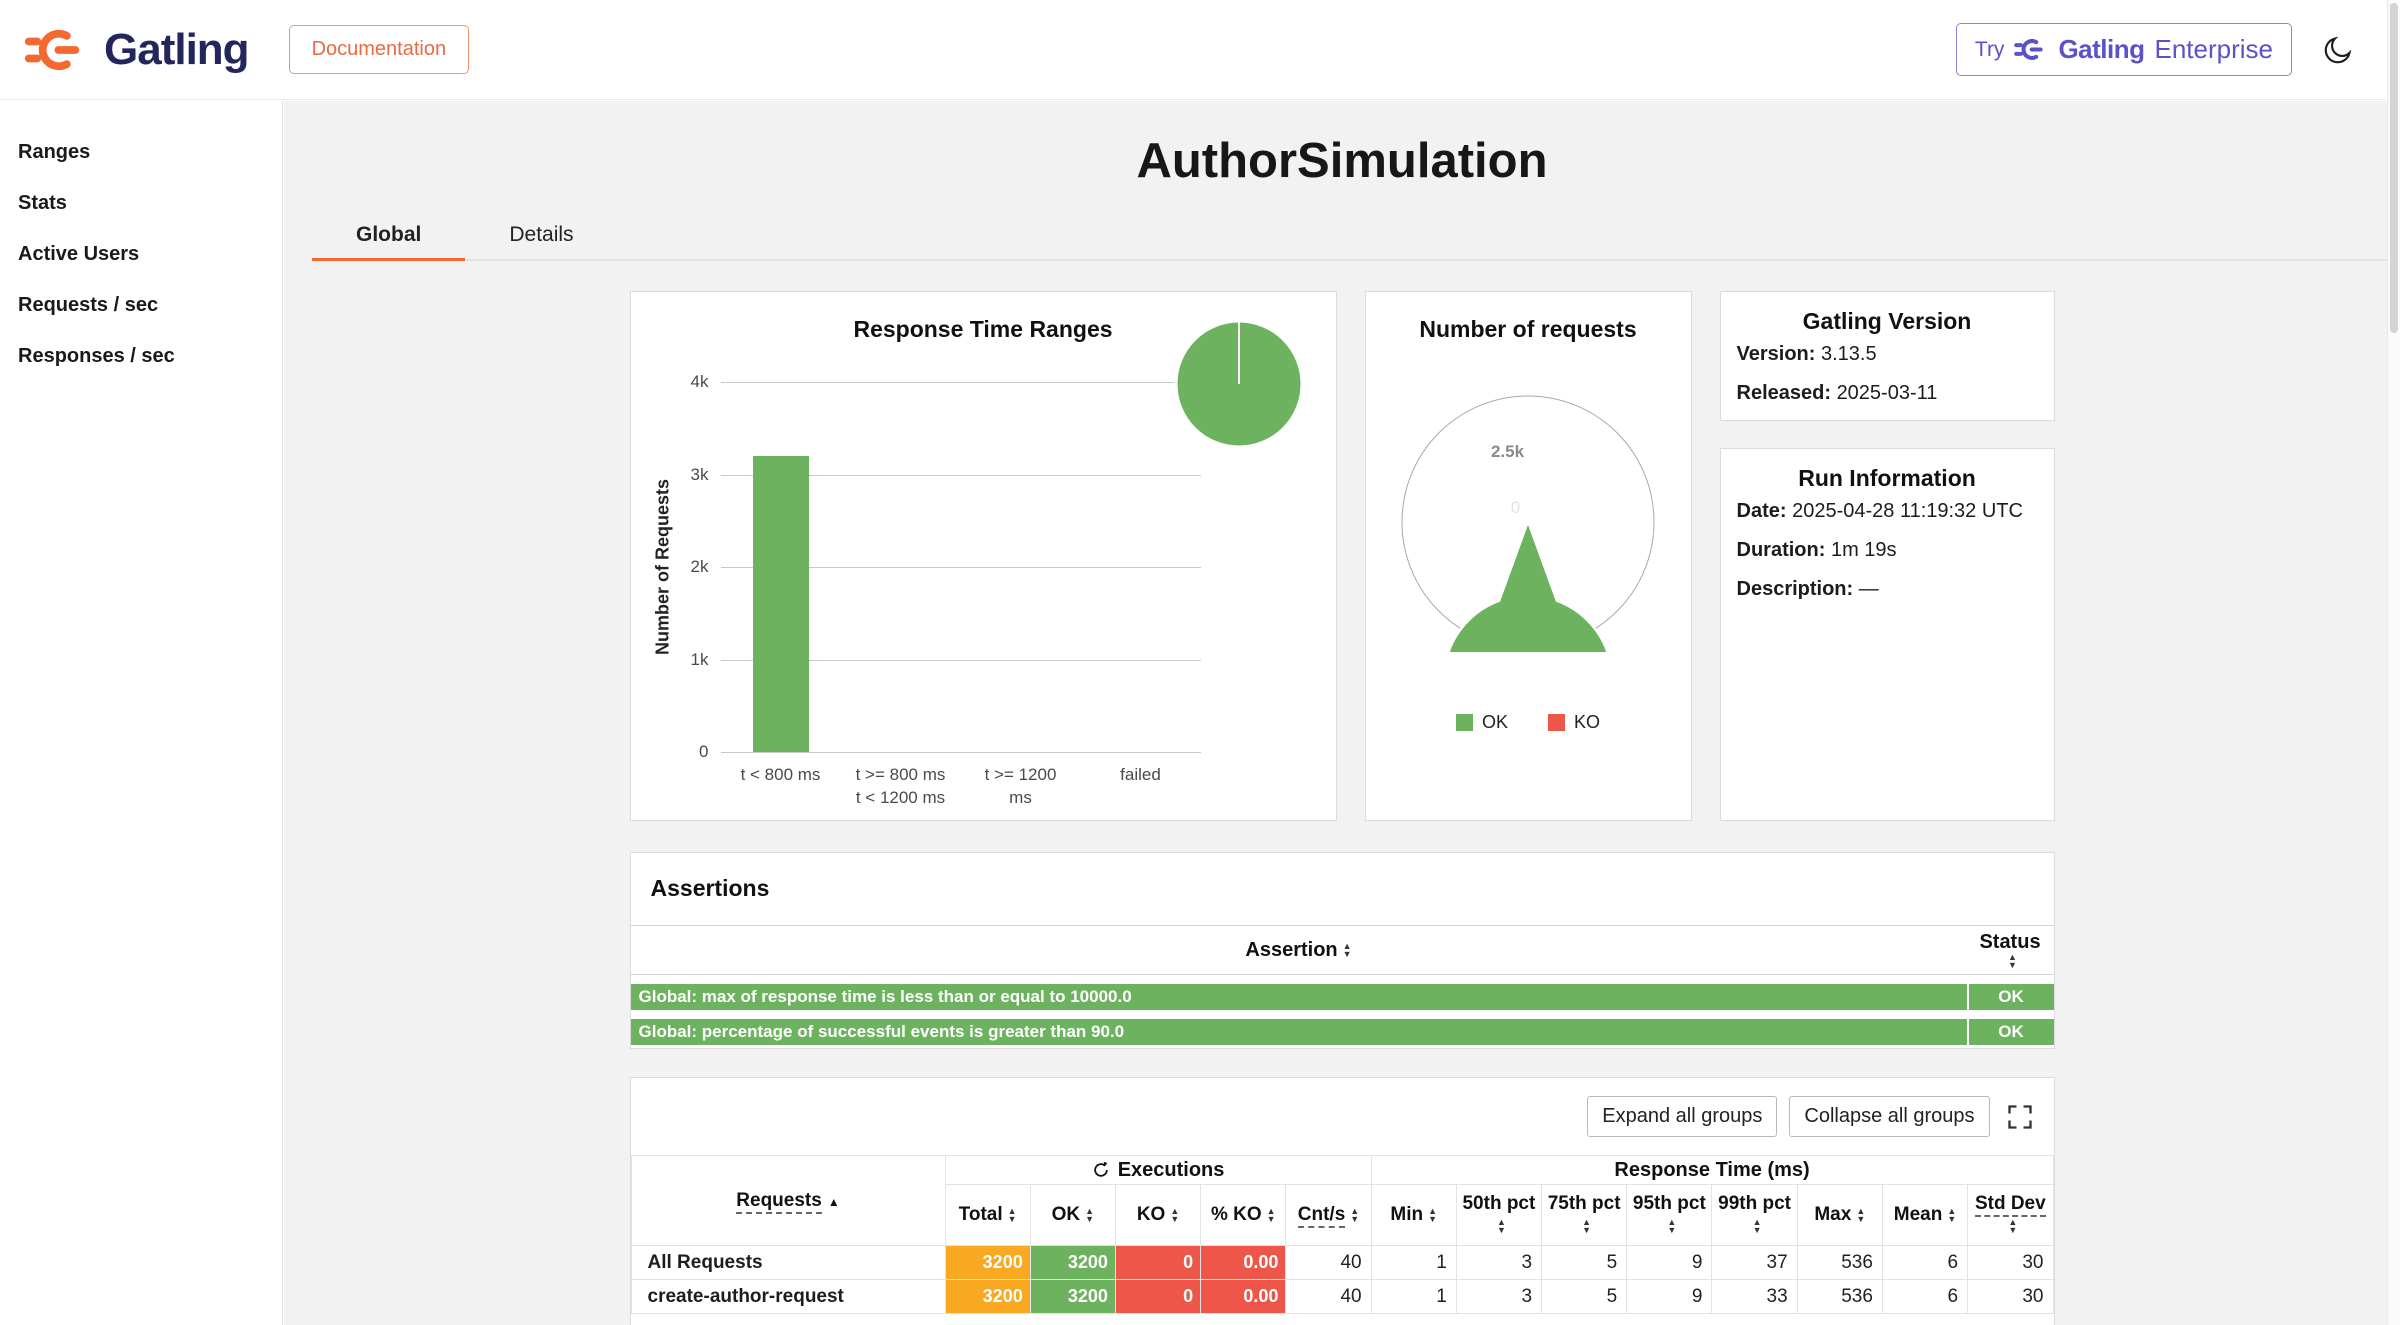  Describe the element at coordinates (987, 1215) in the screenshot. I see `col-header-total: Total ▲ ▼` at that location.